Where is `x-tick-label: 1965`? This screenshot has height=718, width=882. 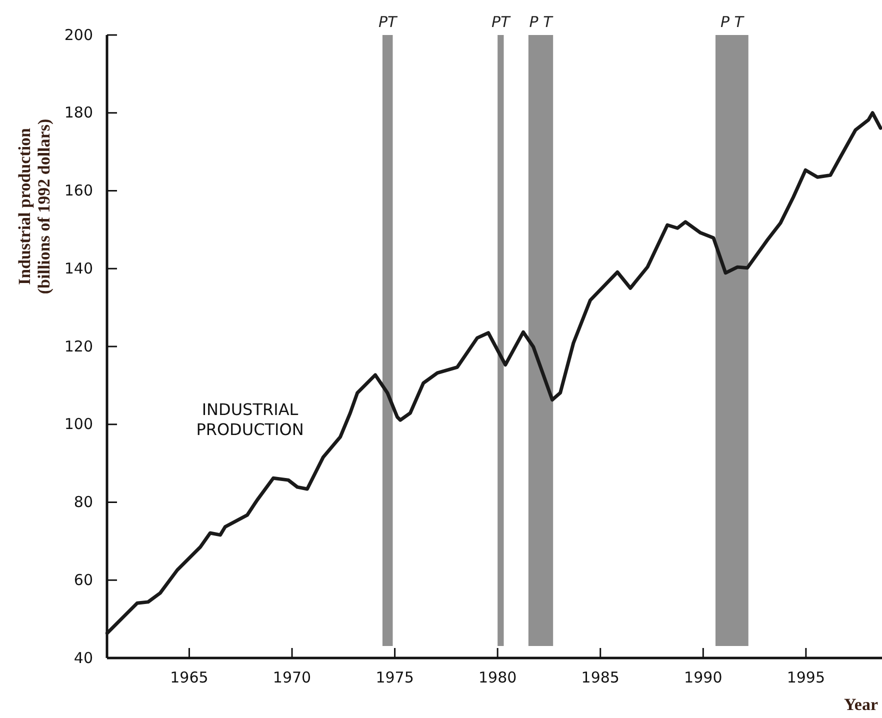
x-tick-label: 1965 is located at coordinates (189, 677).